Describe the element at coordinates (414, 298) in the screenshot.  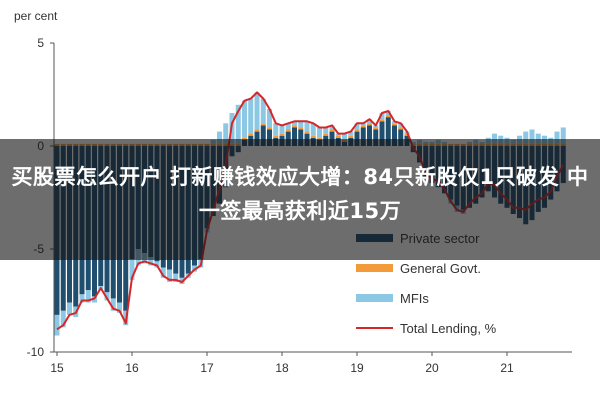
I see `legend-label: MFIs` at that location.